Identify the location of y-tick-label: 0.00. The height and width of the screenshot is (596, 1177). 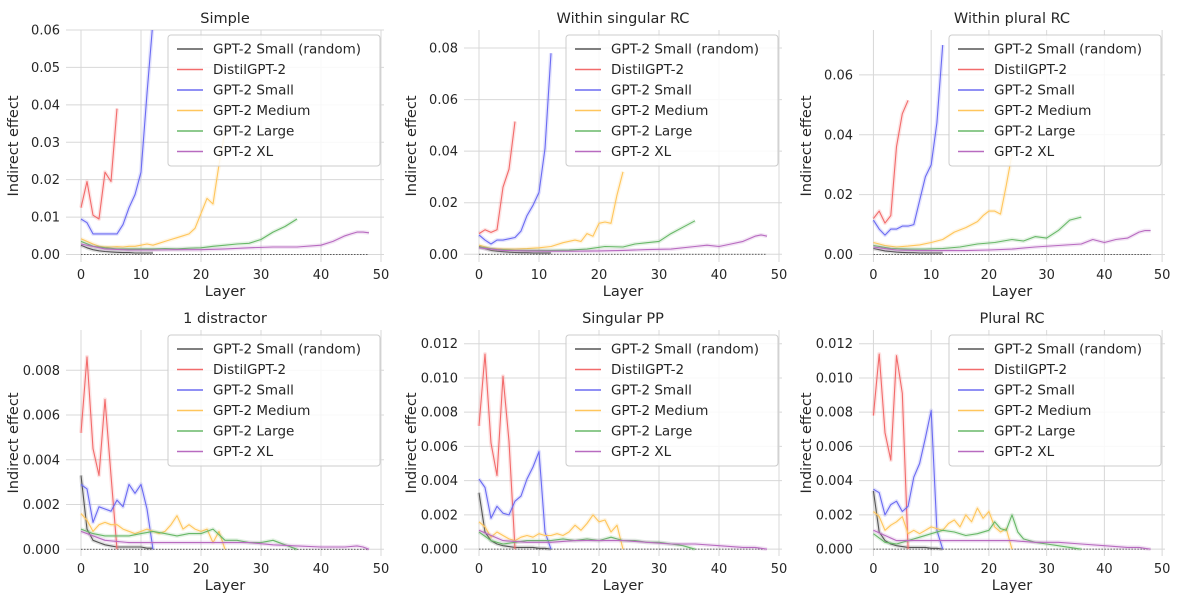
(45, 255).